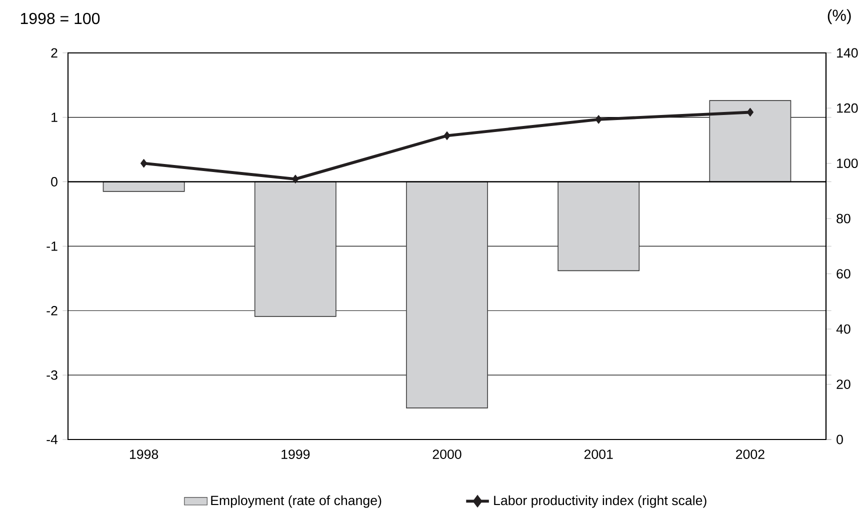 This screenshot has width=864, height=523. What do you see at coordinates (52, 246) in the screenshot?
I see `y-tick-label: -1` at bounding box center [52, 246].